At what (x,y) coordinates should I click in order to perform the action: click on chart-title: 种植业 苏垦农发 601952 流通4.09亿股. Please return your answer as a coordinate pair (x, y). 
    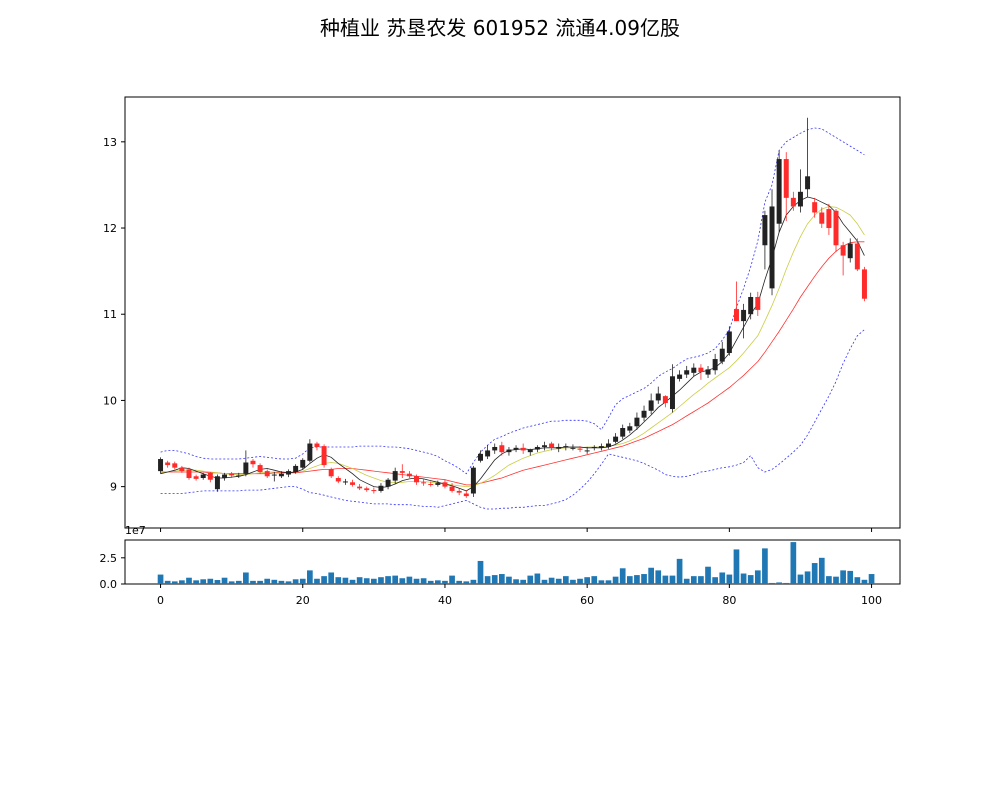
    Looking at the image, I should click on (500, 28).